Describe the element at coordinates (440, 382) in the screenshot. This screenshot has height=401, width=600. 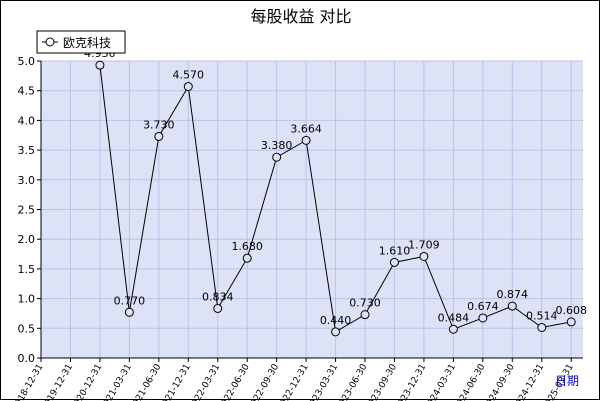
I see `x-tick-label: 2024-03-31` at that location.